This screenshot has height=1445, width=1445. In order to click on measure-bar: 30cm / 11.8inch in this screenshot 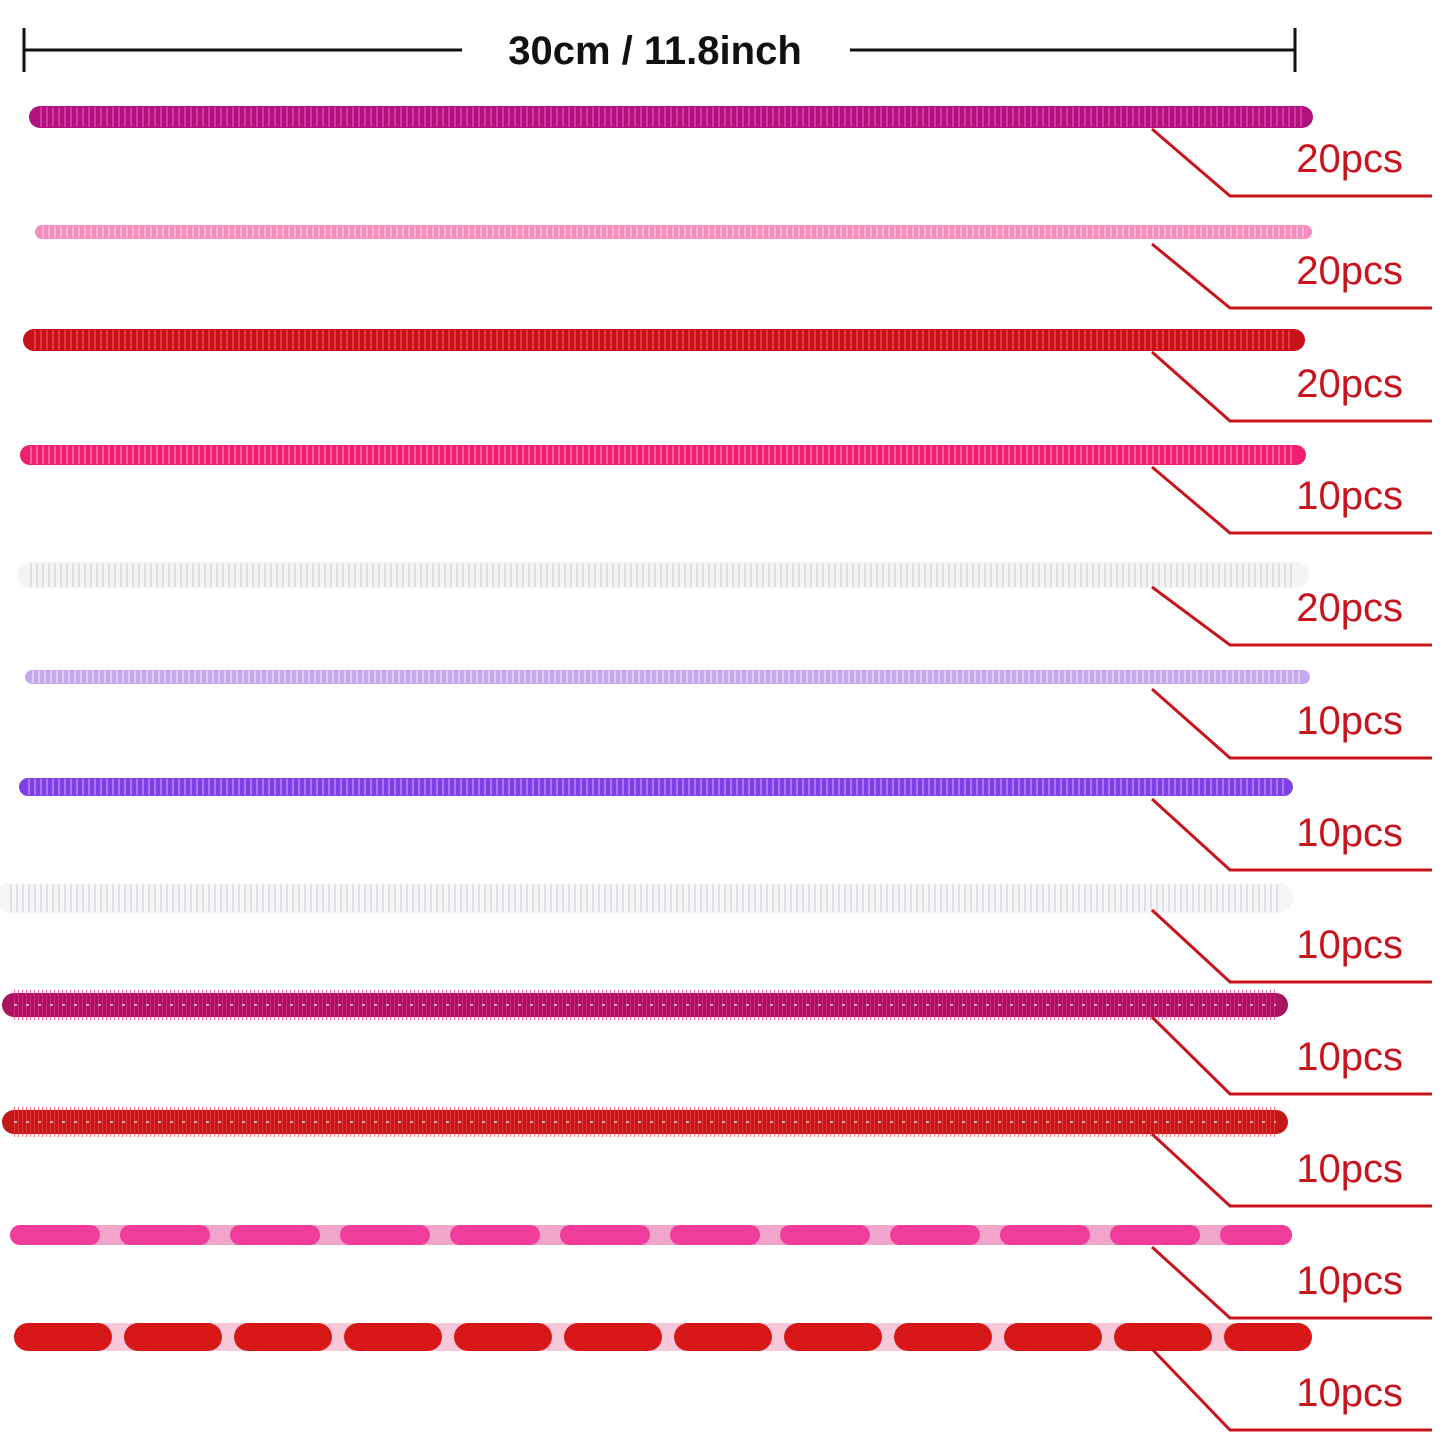, I will do `click(659, 50)`.